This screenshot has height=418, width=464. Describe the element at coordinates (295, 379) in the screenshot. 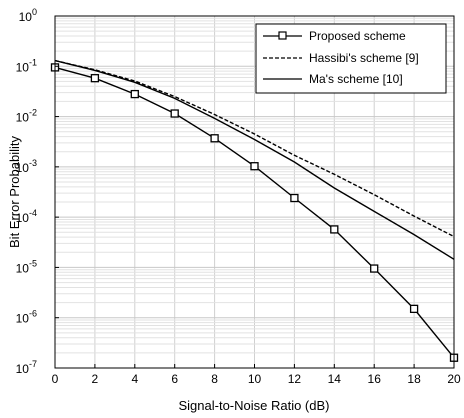

I see `x-tick-label: 12` at that location.